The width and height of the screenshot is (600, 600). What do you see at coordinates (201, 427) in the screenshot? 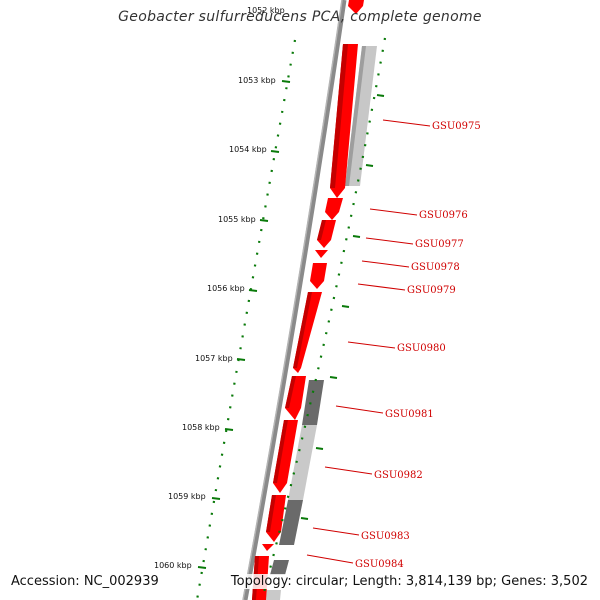
I see `kbp-label: 1058 kbp` at bounding box center [201, 427].